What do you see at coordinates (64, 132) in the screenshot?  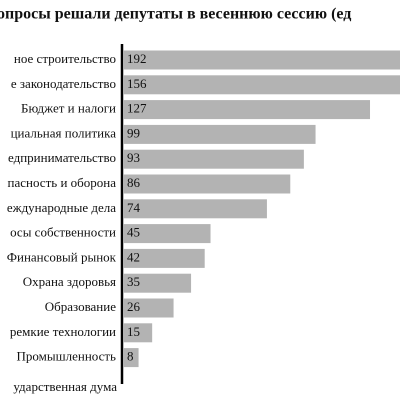 I see `category-label: циальная политика` at bounding box center [64, 132].